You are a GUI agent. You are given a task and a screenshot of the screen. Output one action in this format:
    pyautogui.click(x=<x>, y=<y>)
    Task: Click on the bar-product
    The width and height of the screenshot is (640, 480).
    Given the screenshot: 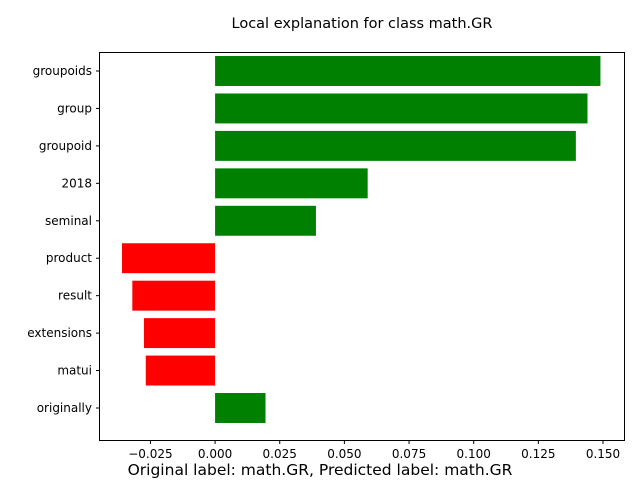 What is the action you would take?
    pyautogui.click(x=168, y=258)
    